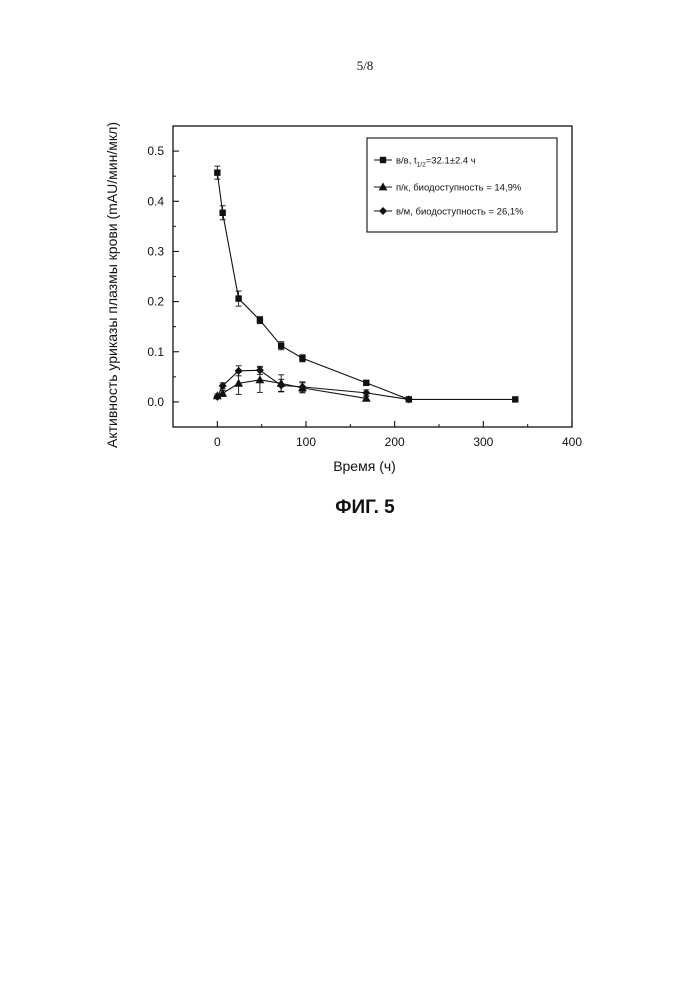 The width and height of the screenshot is (675, 1000). Describe the element at coordinates (217, 442) in the screenshot. I see `x-tick-label: 0` at that location.